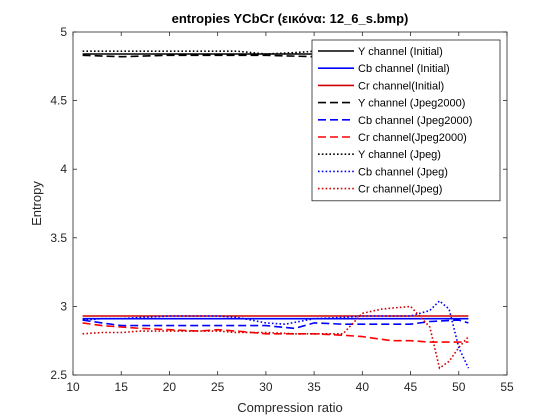 This screenshot has height=420, width=560. Describe the element at coordinates (400, 52) in the screenshot. I see `legend-entry-label: Y channel (Initial)` at that location.